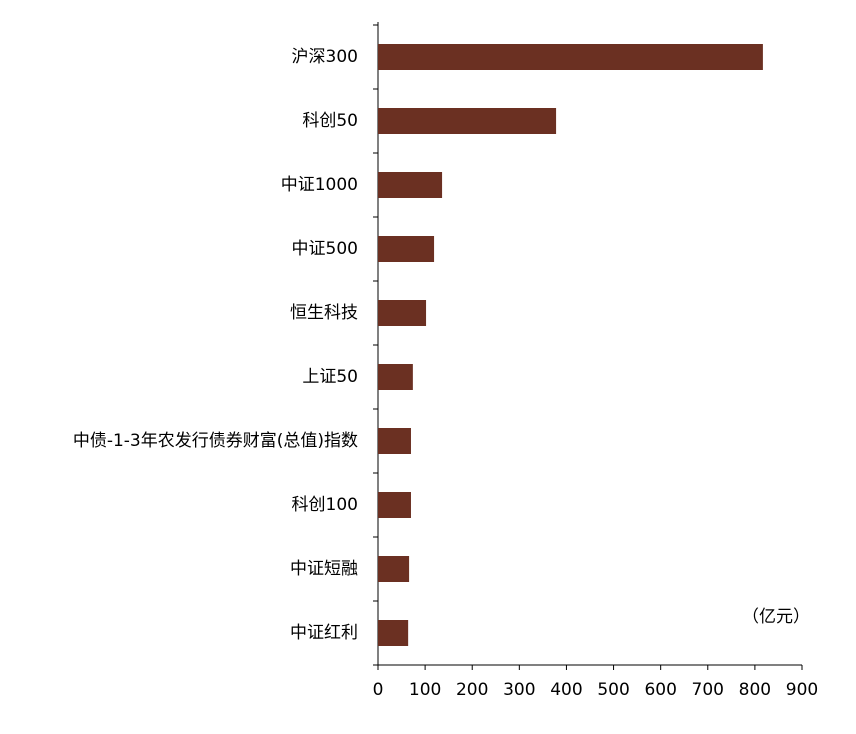 The image size is (856, 734). What do you see at coordinates (330, 121) in the screenshot?
I see `y-tick-label: 科创50` at bounding box center [330, 121].